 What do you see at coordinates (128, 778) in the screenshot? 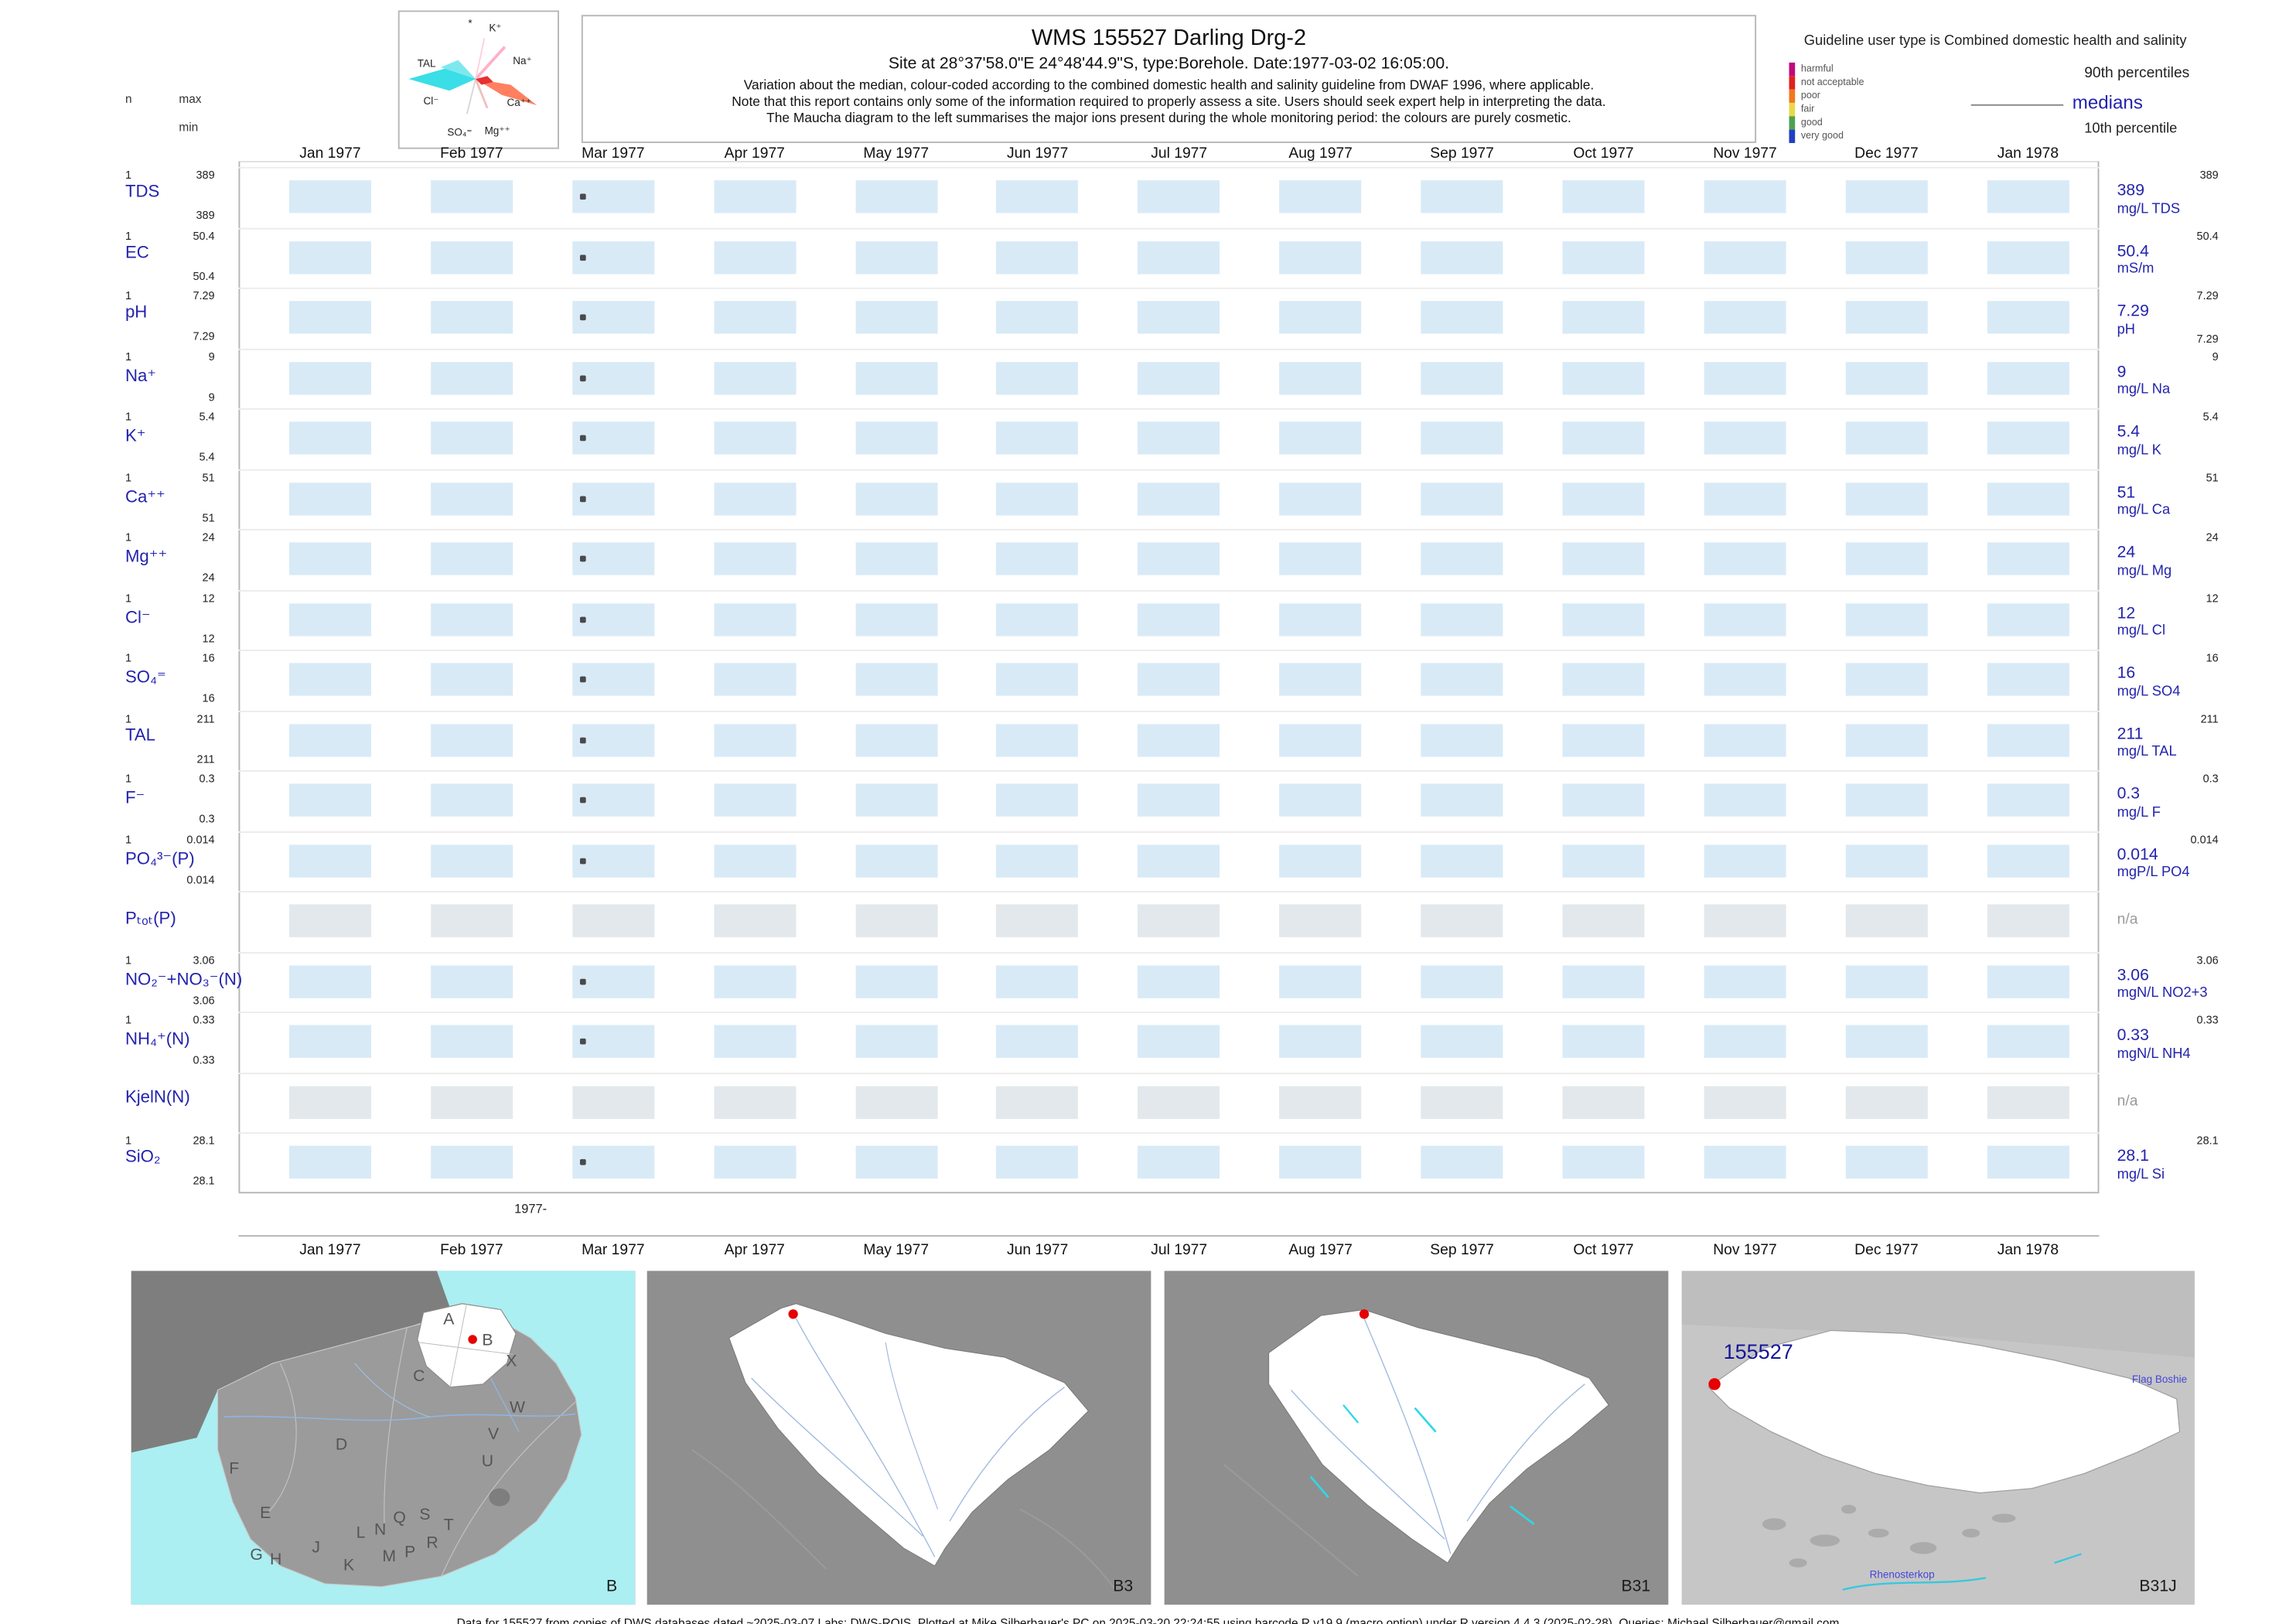
I see `row-n-count: 1` at bounding box center [128, 778].